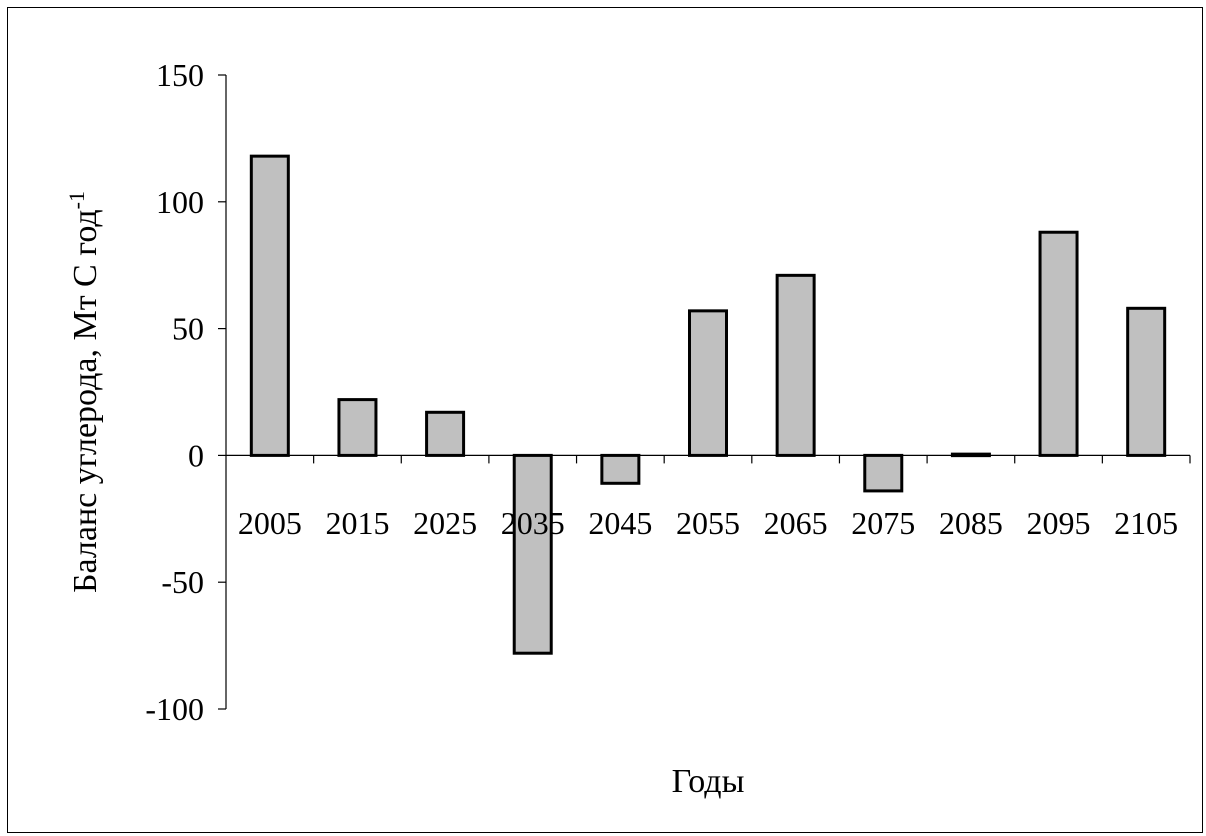 The width and height of the screenshot is (1206, 836). I want to click on bar-2065, so click(795, 365).